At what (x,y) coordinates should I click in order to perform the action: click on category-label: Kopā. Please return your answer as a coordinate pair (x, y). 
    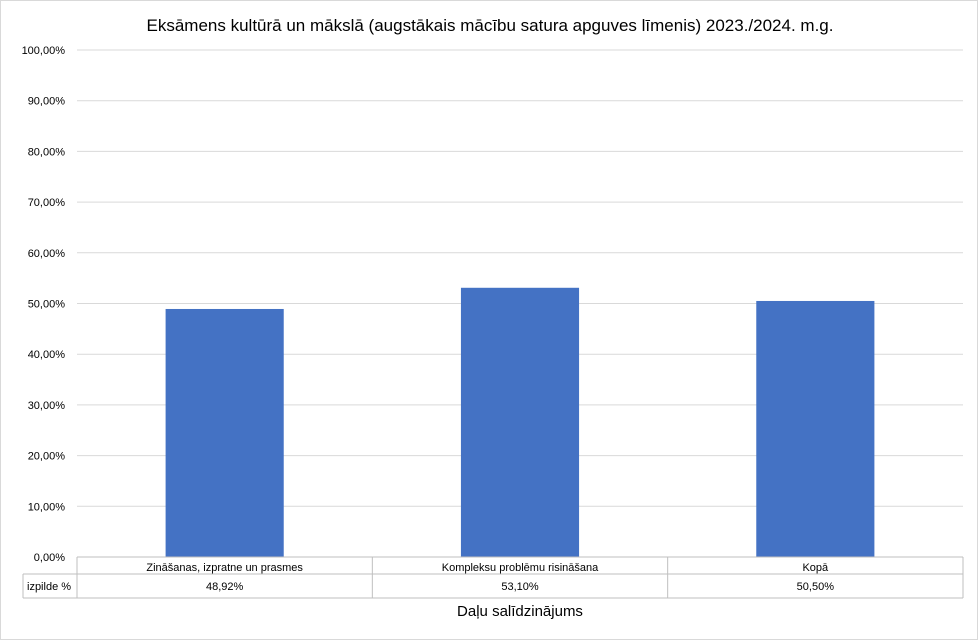
    Looking at the image, I should click on (815, 568).